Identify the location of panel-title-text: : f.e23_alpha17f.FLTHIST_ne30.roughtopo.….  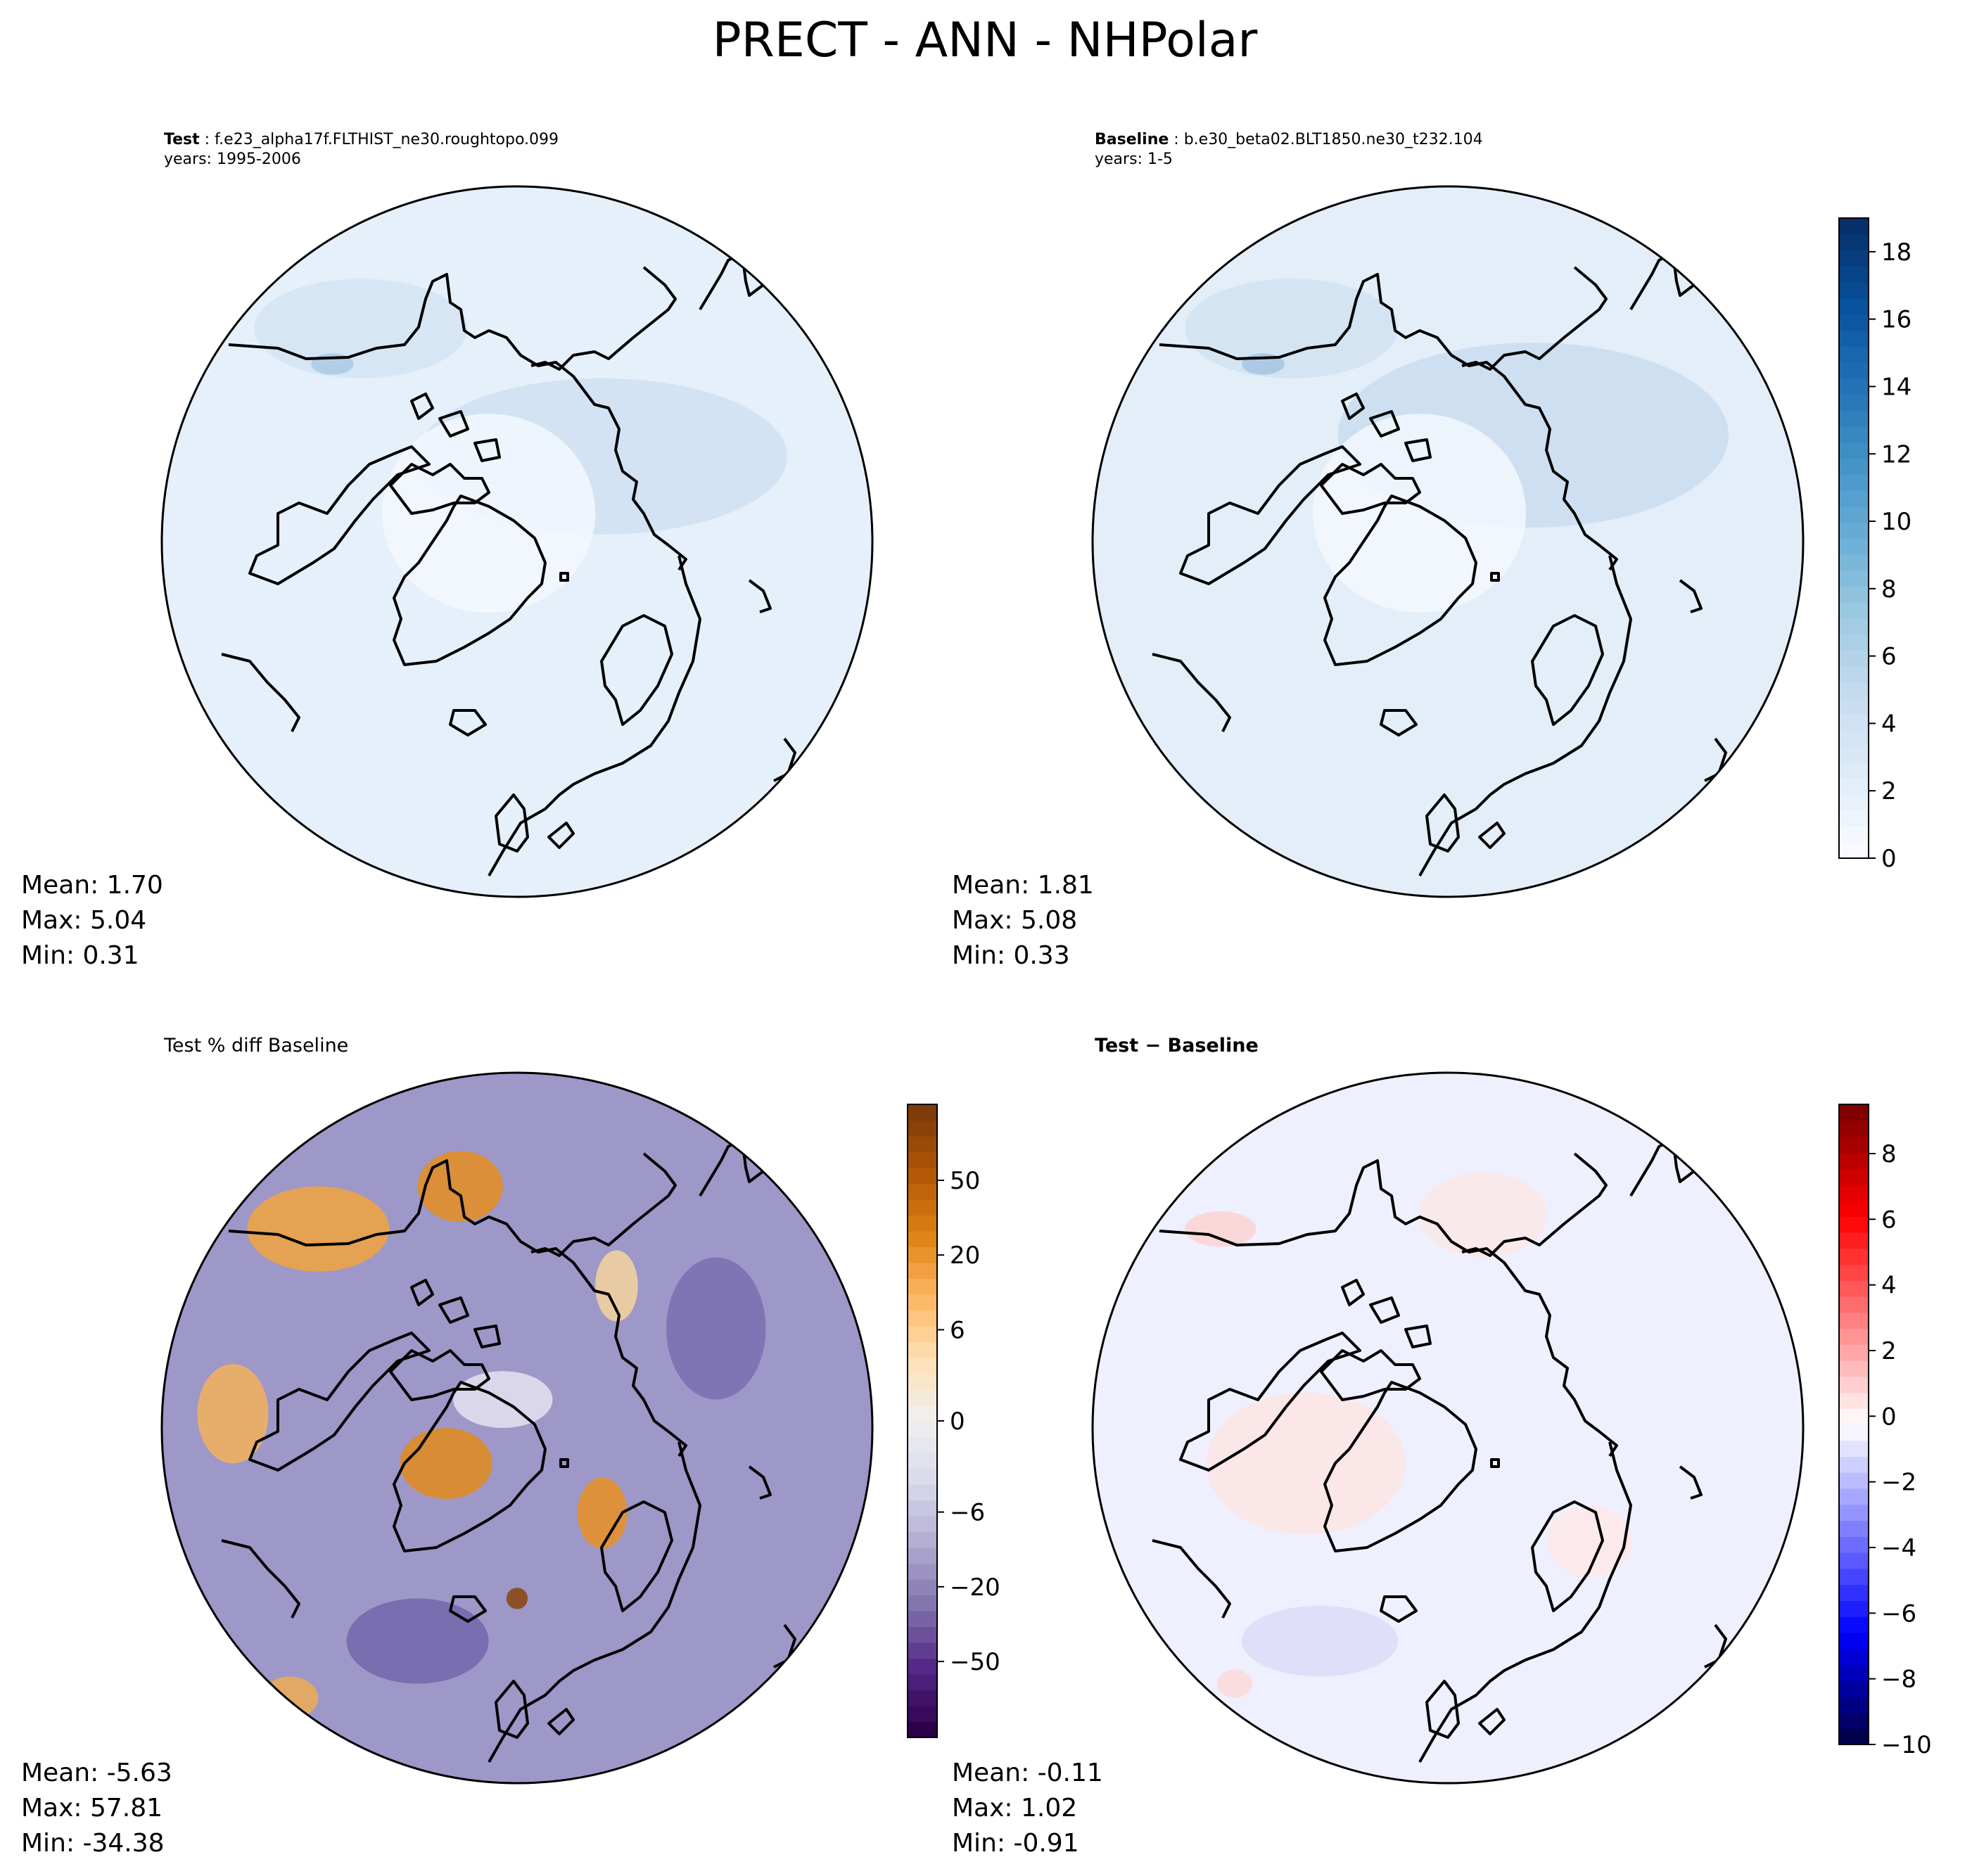
(380, 139).